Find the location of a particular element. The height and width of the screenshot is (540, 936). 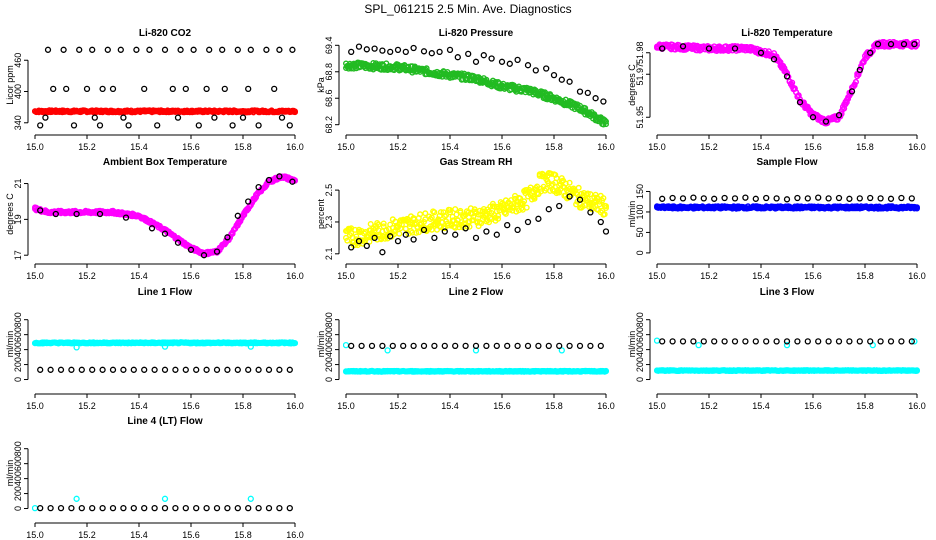

panel-title: Line 1 Flow is located at coordinates (165, 292).